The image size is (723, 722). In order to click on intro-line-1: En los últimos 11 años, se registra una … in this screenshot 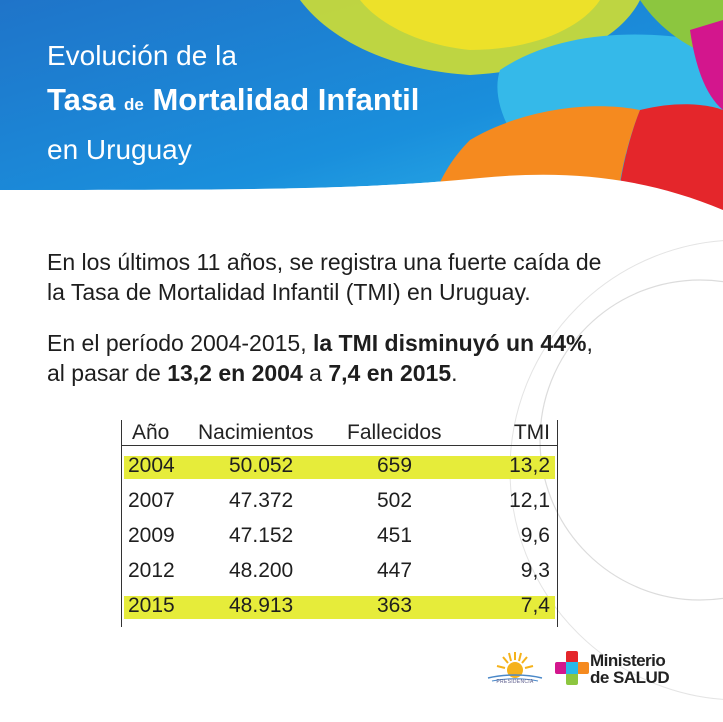, I will do `click(324, 262)`.